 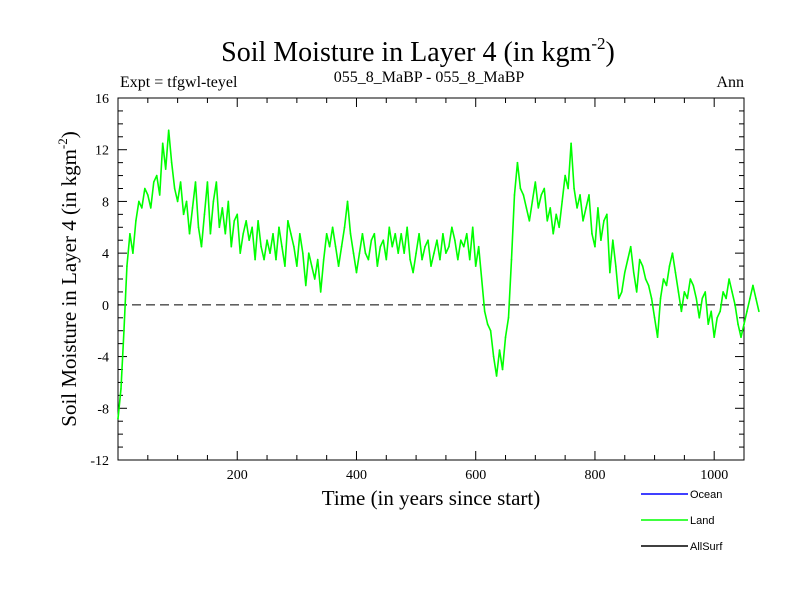 What do you see at coordinates (237, 475) in the screenshot?
I see `x-tick-label: 200` at bounding box center [237, 475].